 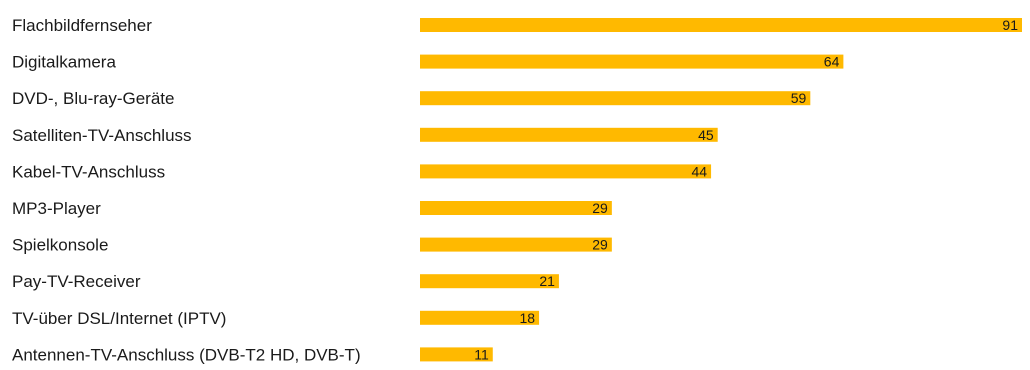 I want to click on category-label: TV-über DSL/Internet (IPTV), so click(x=119, y=318).